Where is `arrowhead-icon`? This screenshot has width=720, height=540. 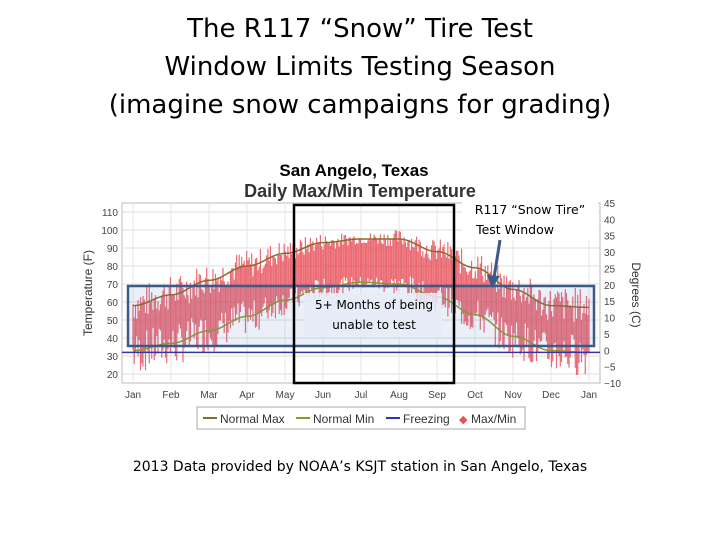
arrowhead-icon is located at coordinates (493, 281).